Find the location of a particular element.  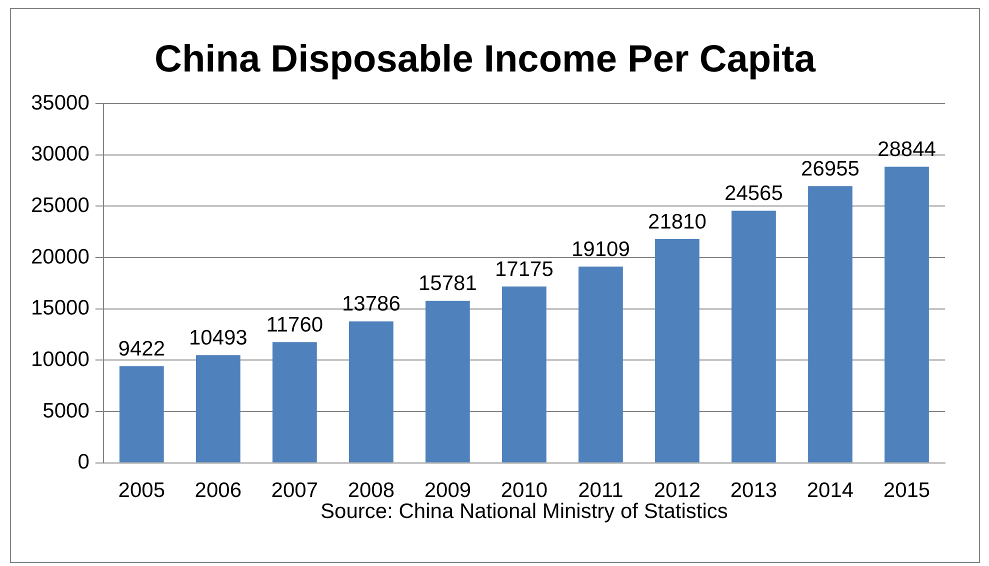

data-label: 15781 is located at coordinates (447, 284).